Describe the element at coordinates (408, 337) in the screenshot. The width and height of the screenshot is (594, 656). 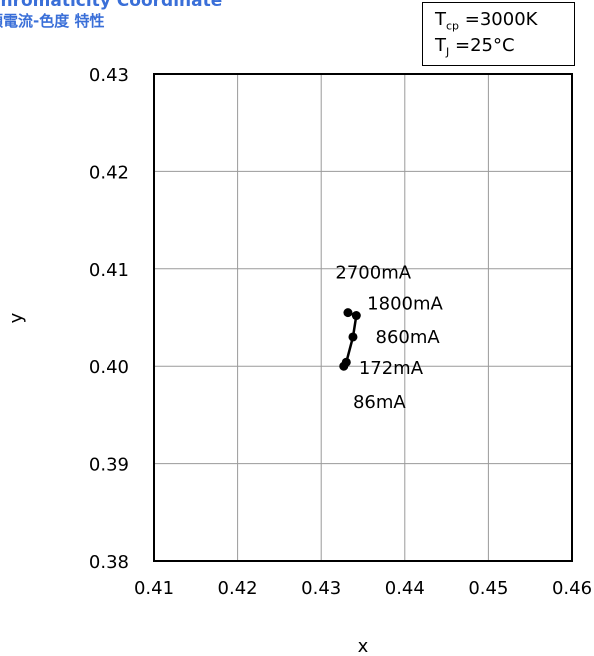
I see `current-label: 860mA` at that location.